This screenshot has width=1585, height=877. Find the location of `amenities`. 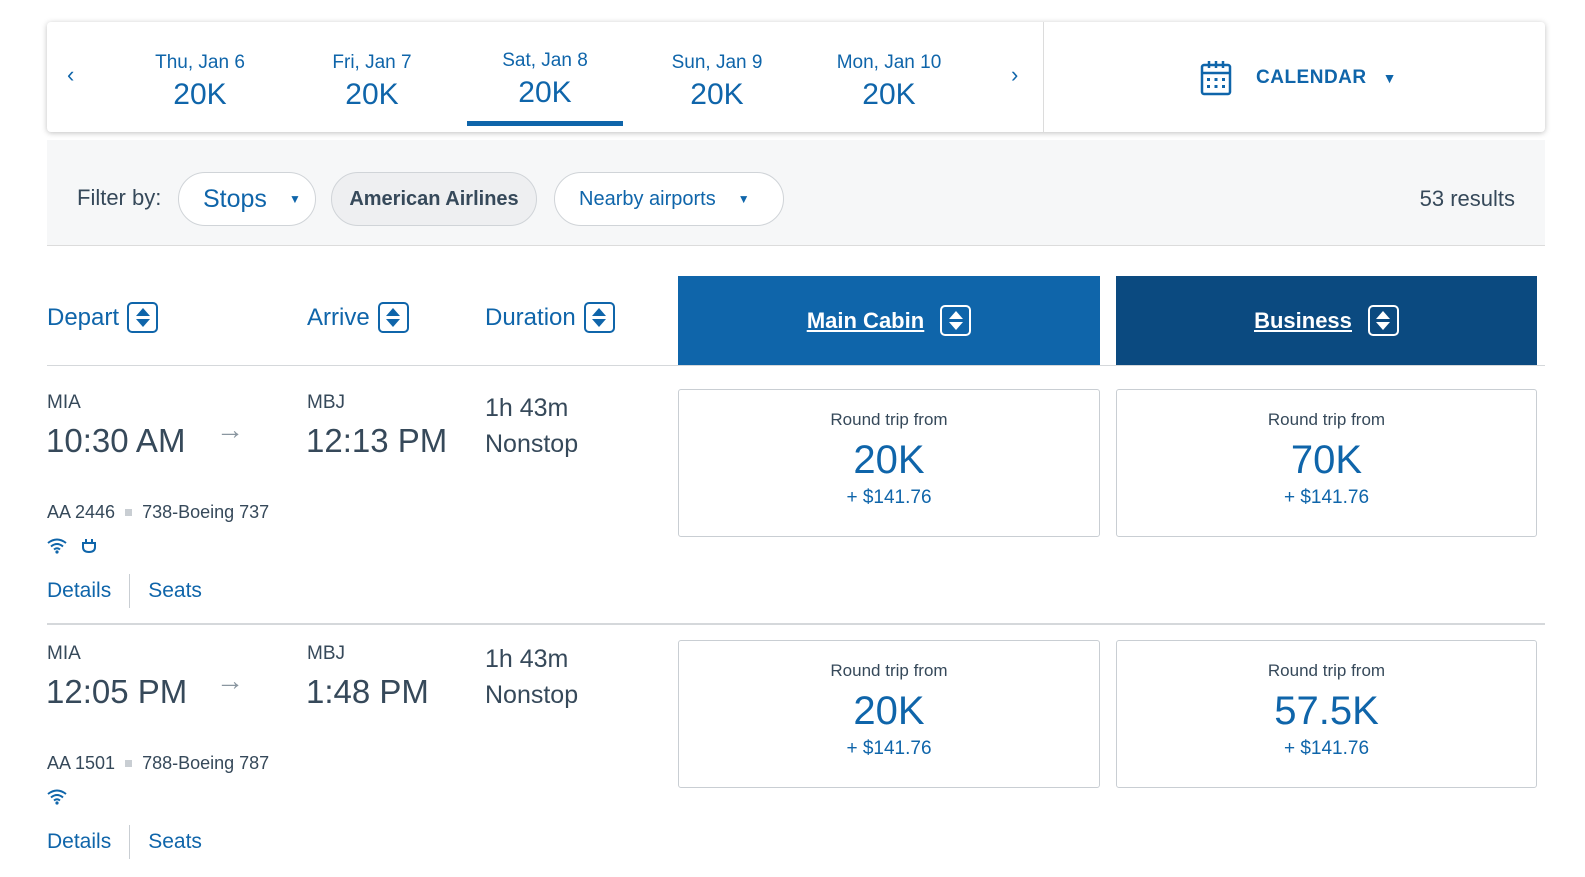

amenities is located at coordinates (57, 797).